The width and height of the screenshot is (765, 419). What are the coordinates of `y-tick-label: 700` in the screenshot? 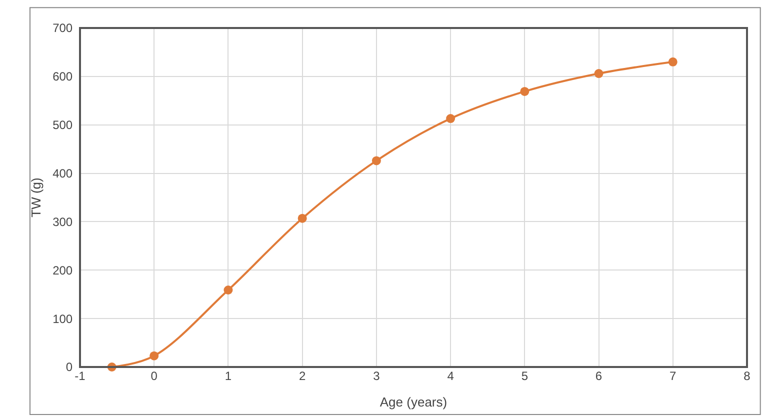 It's located at (62, 28).